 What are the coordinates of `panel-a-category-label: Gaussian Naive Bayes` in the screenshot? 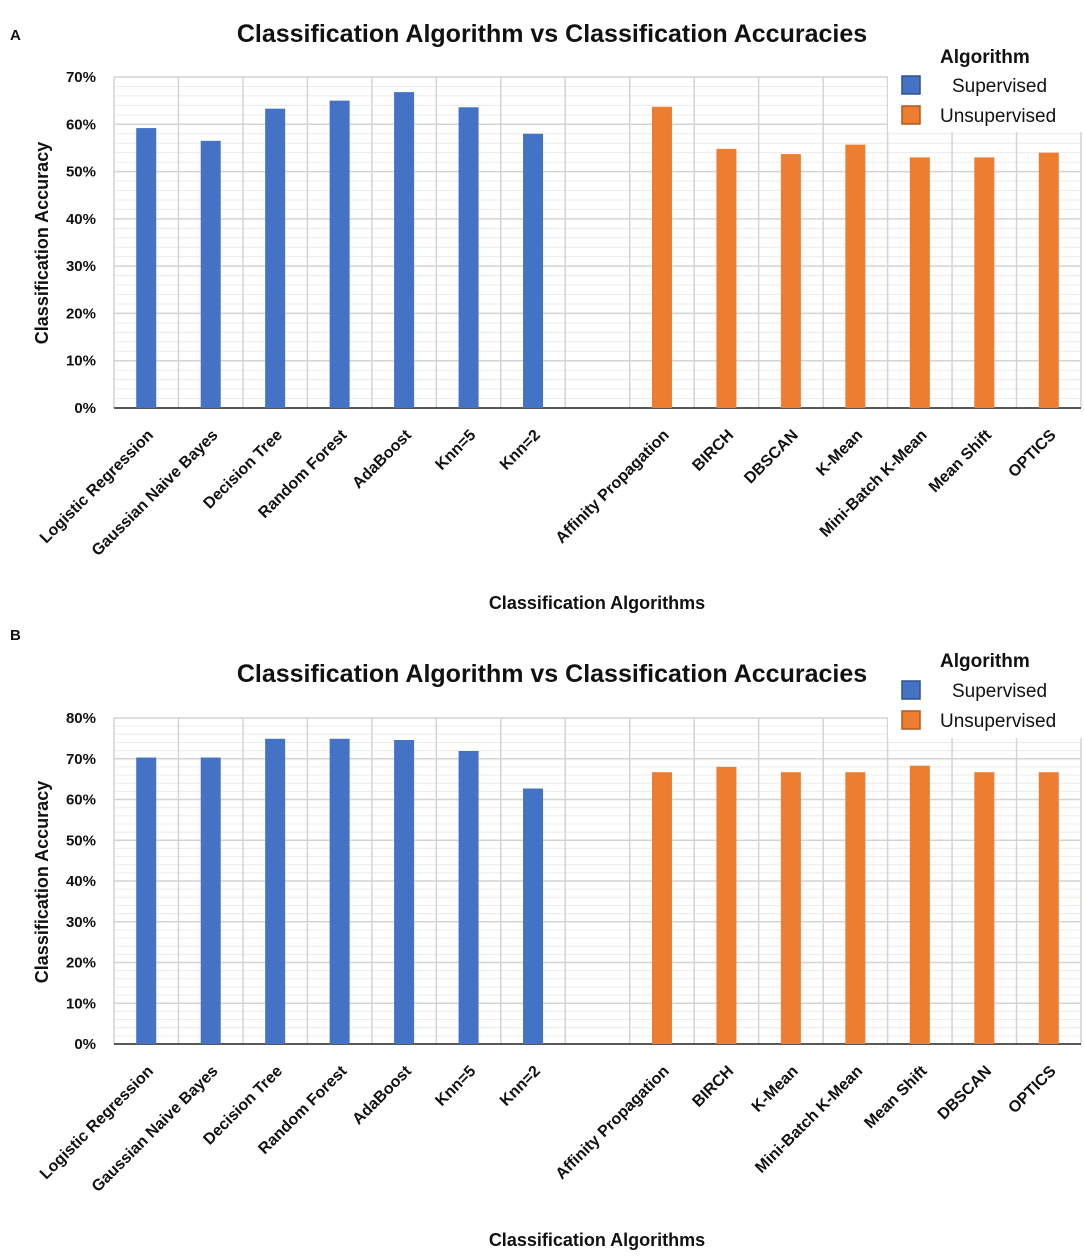 It's located at (155, 493).